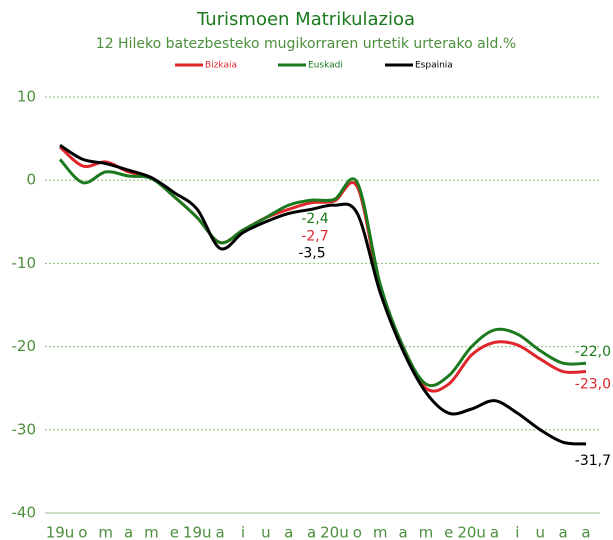  I want to click on data-label: -2,4, so click(314, 219).